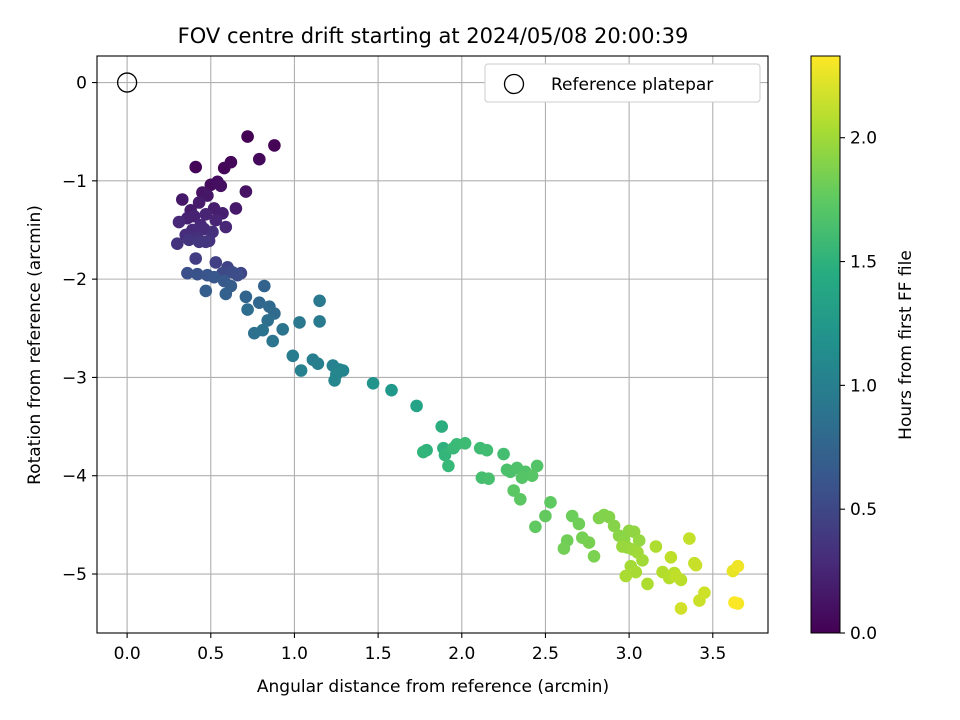  Describe the element at coordinates (863, 263) in the screenshot. I see `colorbar-tick-label: 1.5` at that location.